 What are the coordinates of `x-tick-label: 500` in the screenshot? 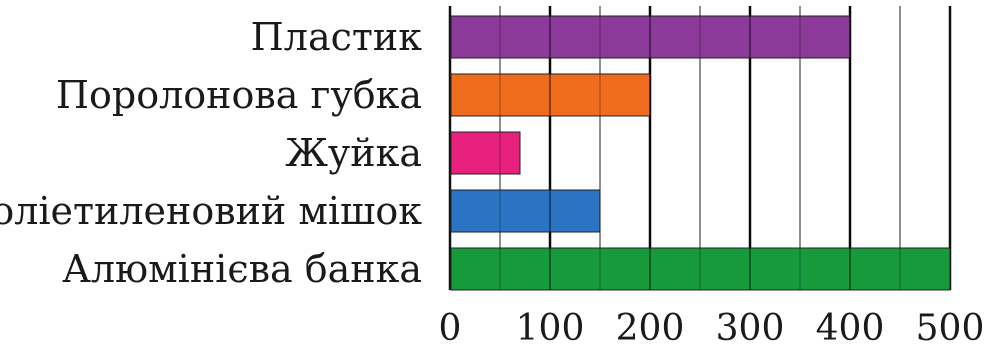 It's located at (950, 328).